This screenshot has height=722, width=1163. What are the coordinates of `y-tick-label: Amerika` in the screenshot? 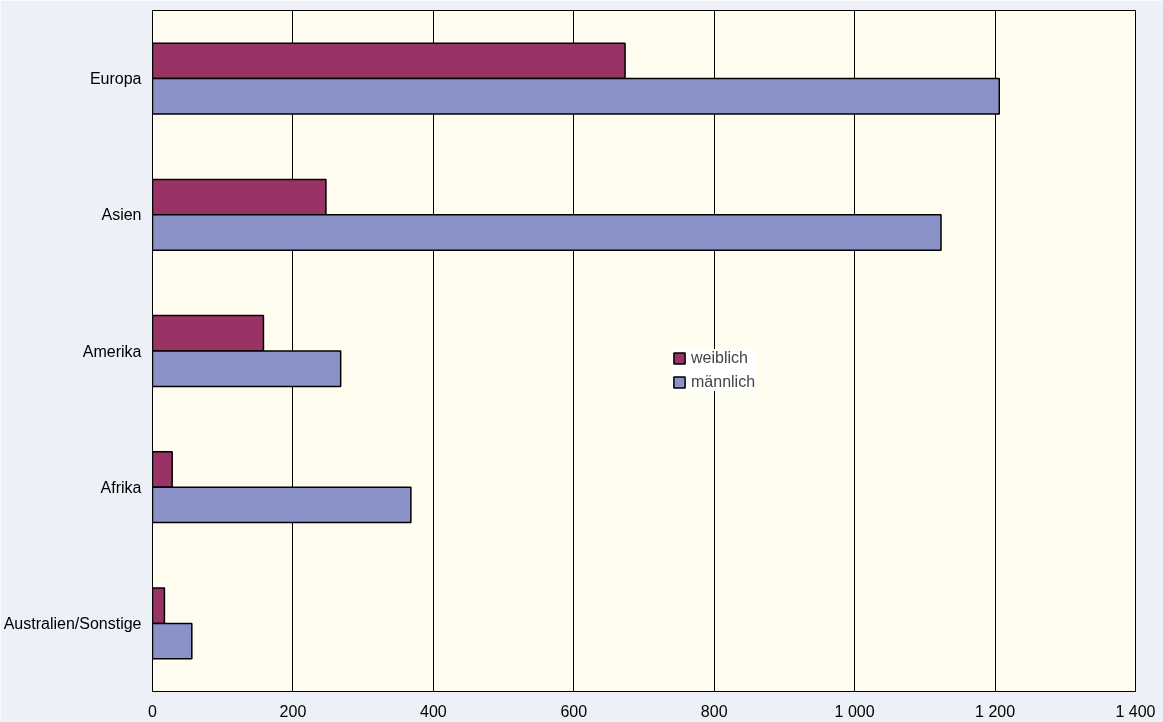 It's located at (112, 351).